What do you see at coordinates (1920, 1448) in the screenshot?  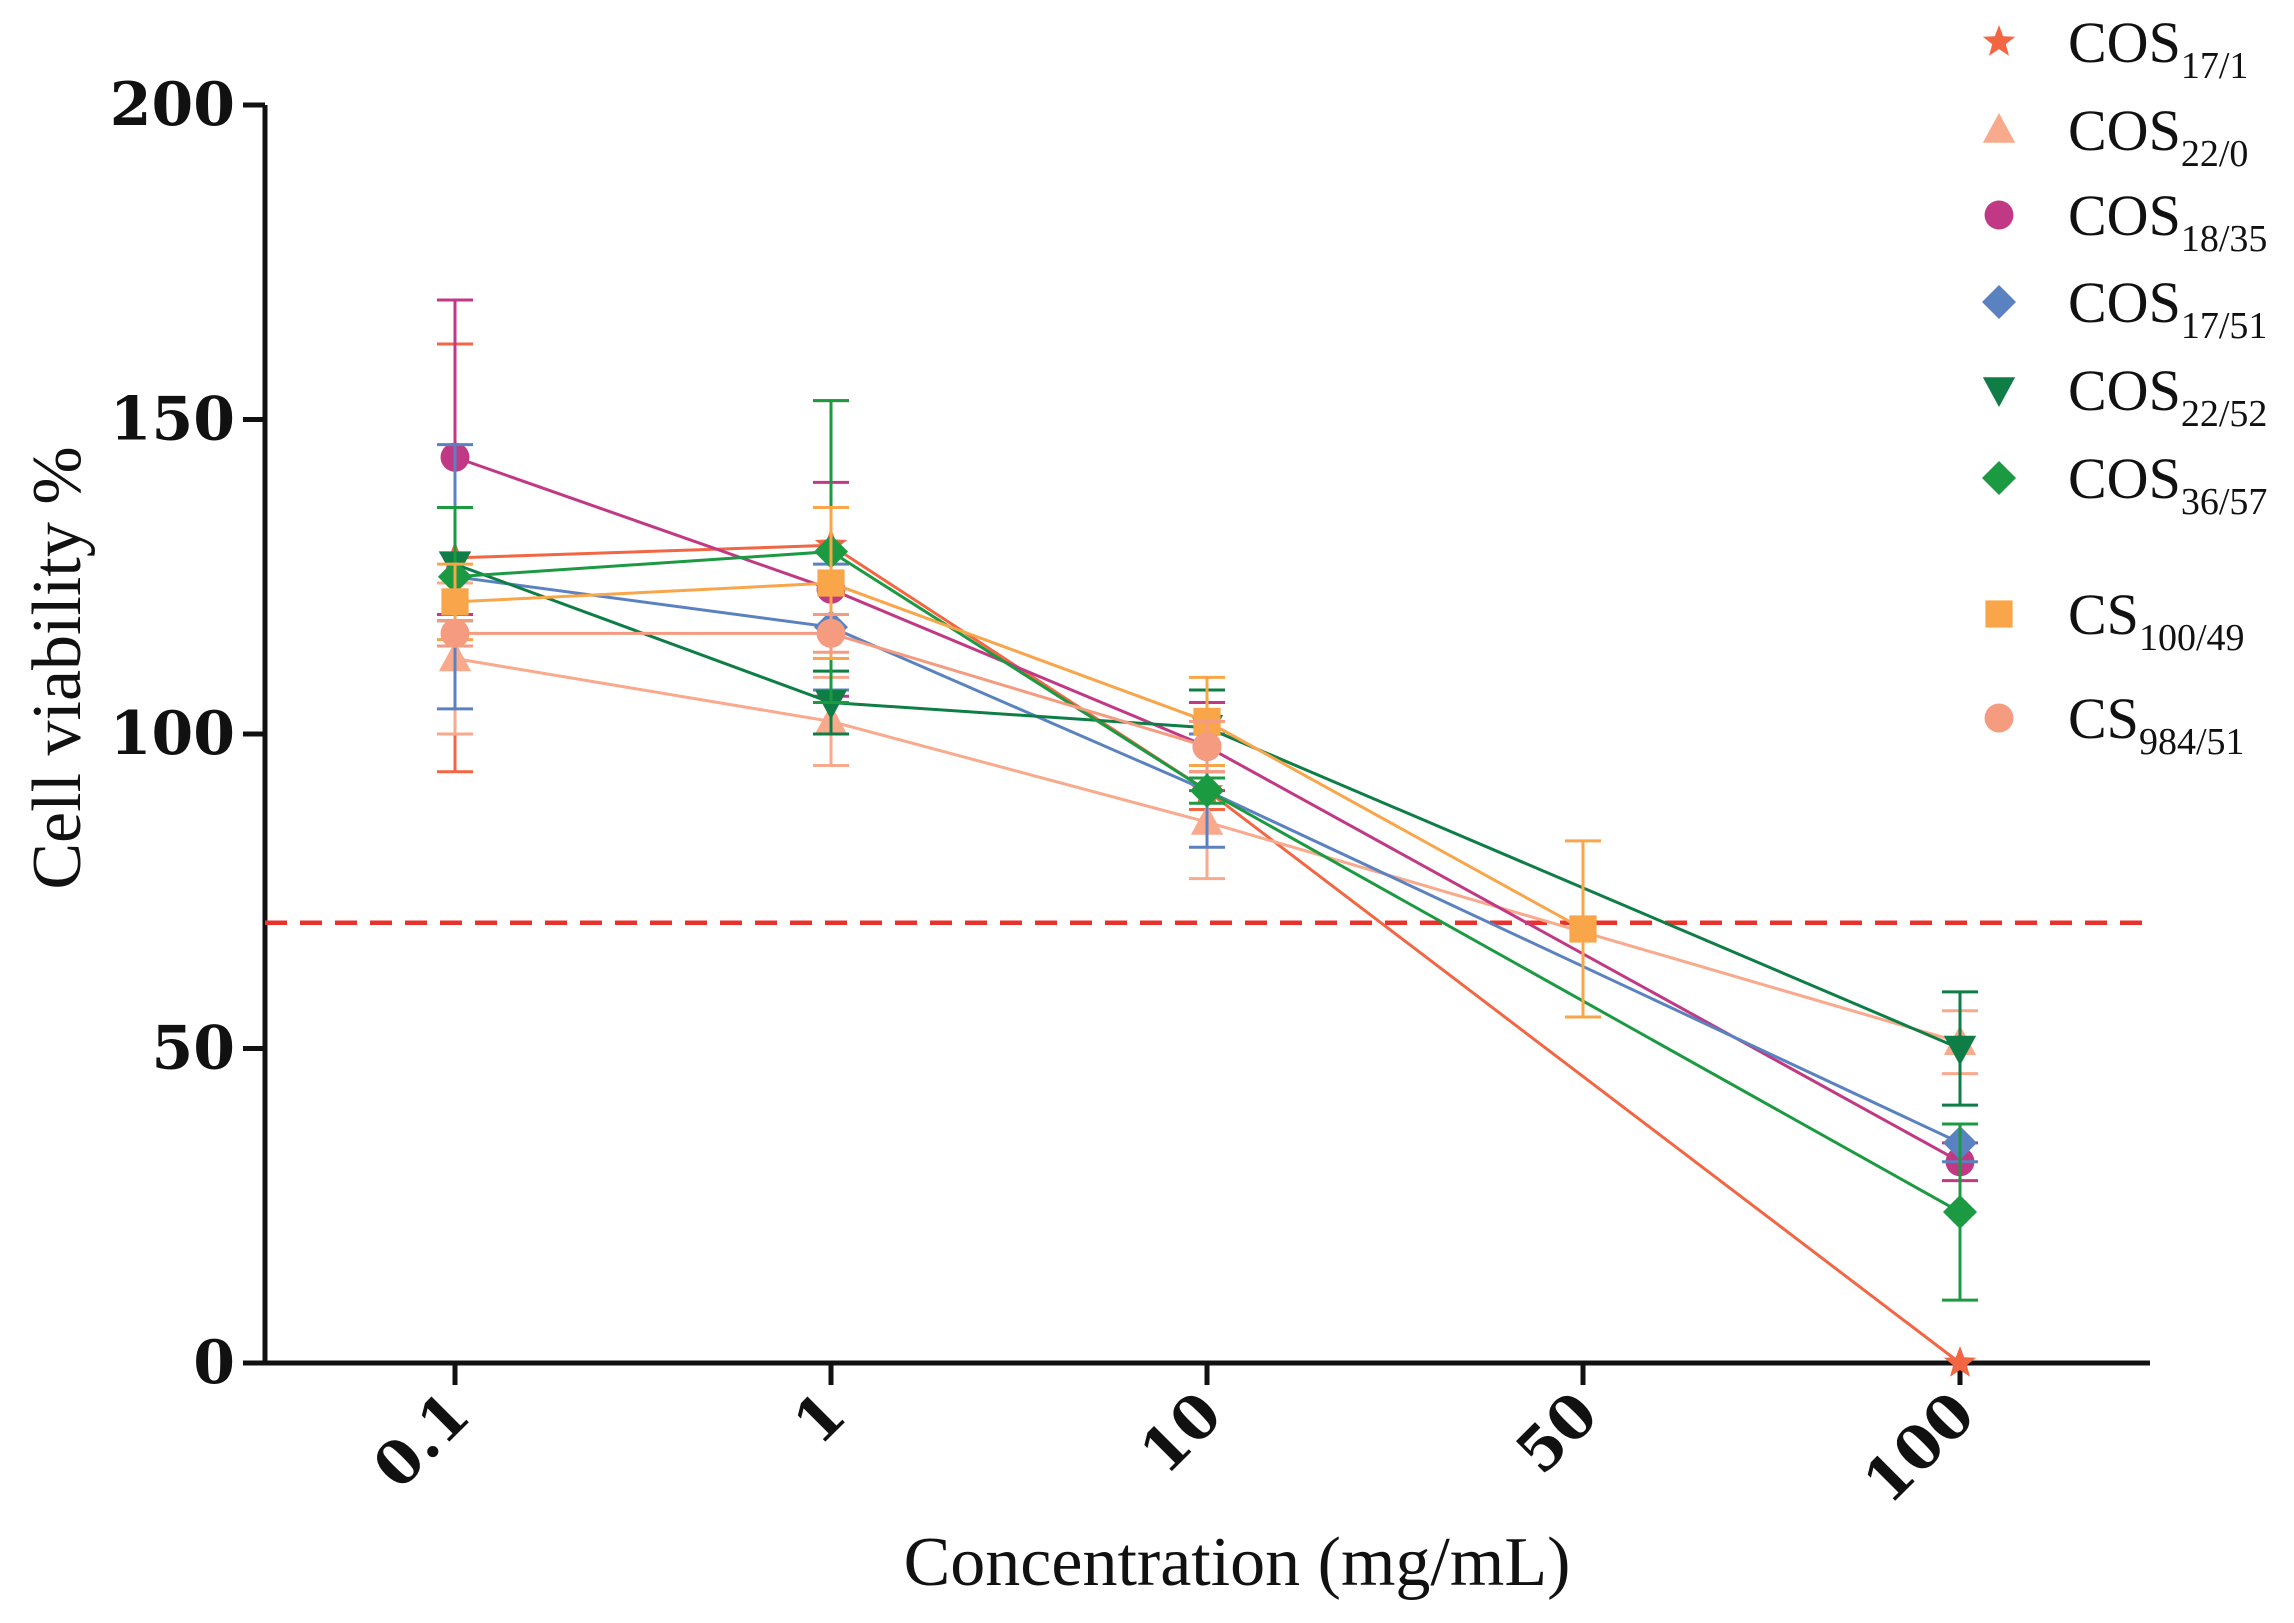 I see `x-tick-label: 100` at bounding box center [1920, 1448].